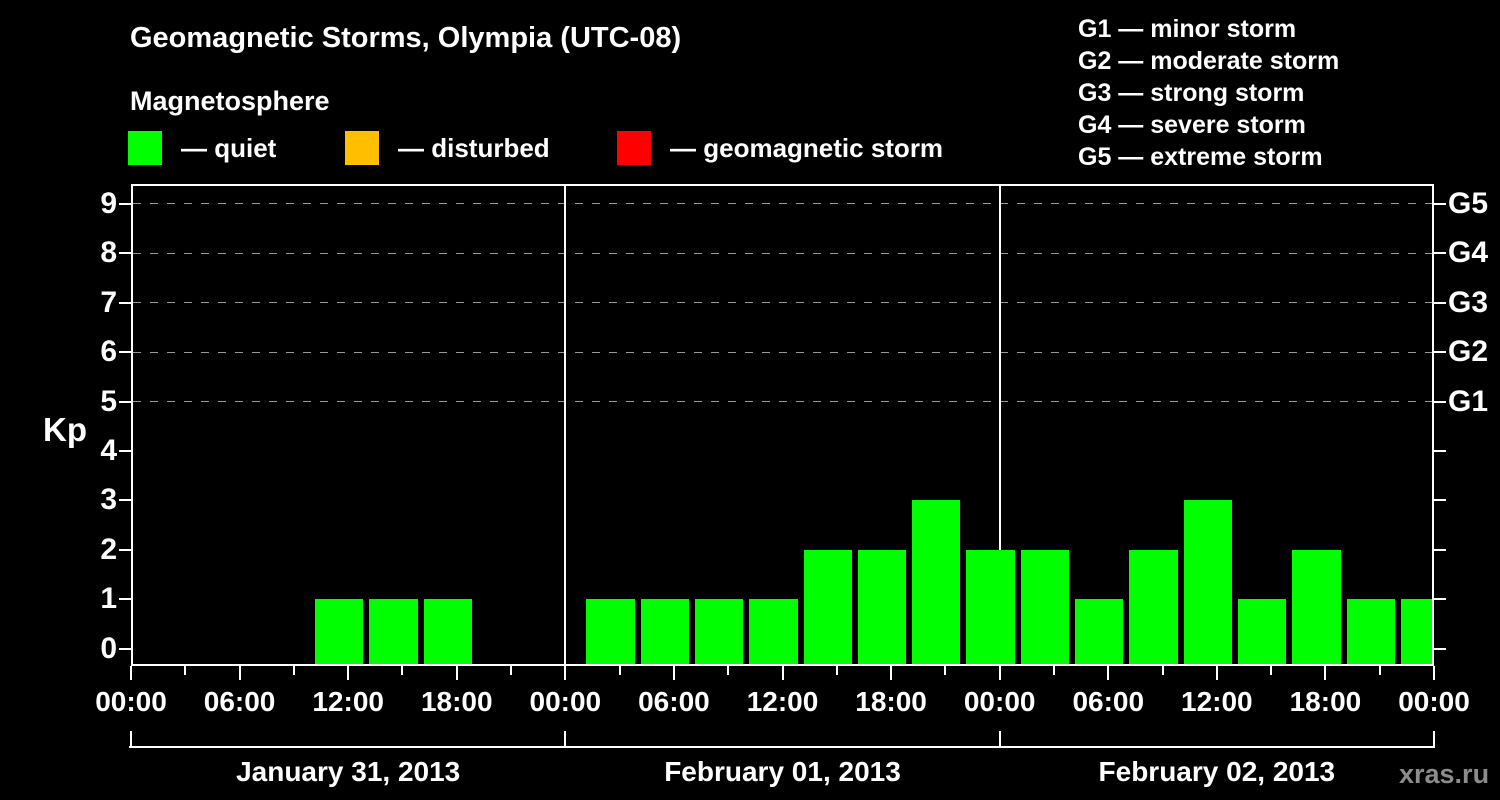 The image size is (1500, 800). Describe the element at coordinates (1444, 774) in the screenshot. I see `watermark: xras.ru` at that location.